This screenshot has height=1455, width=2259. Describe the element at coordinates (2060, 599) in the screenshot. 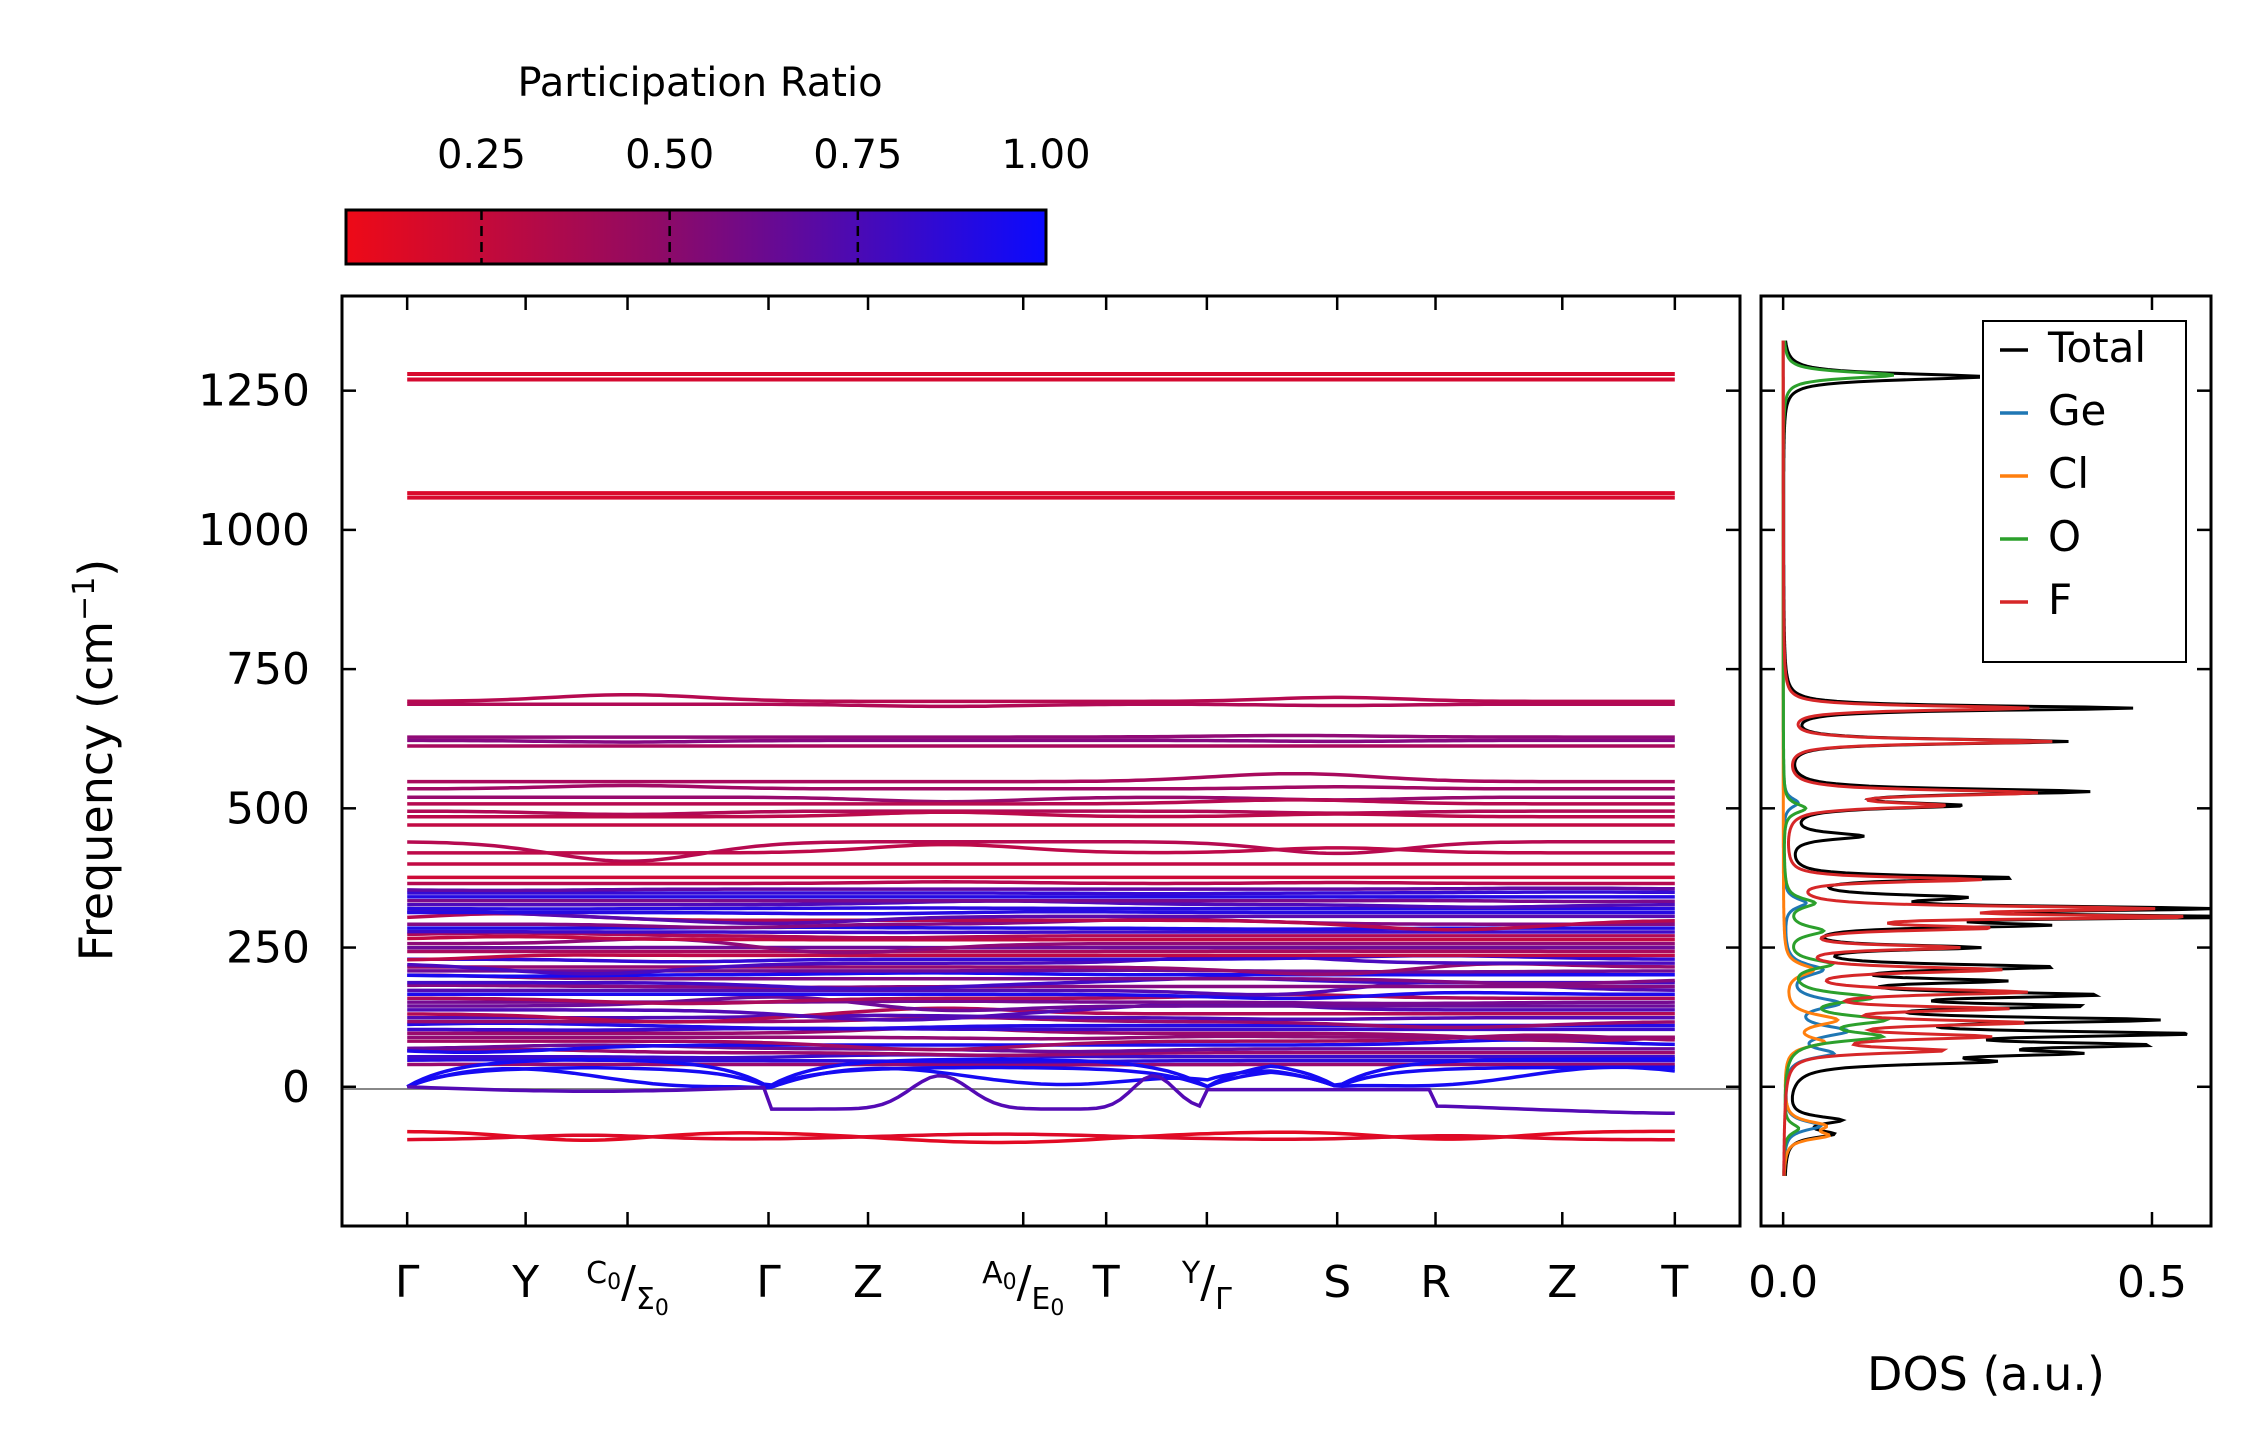

I see `legend-label: F` at that location.